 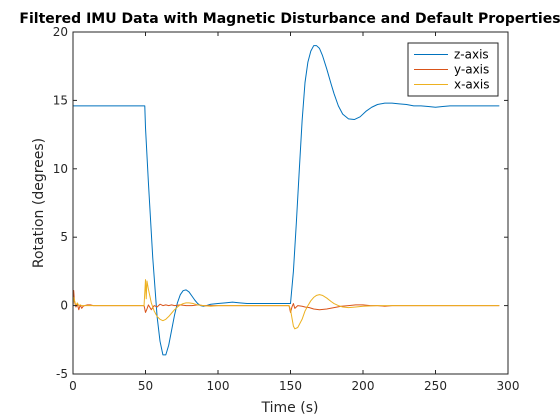 I want to click on x-axis-label: Time (s), so click(x=290, y=408).